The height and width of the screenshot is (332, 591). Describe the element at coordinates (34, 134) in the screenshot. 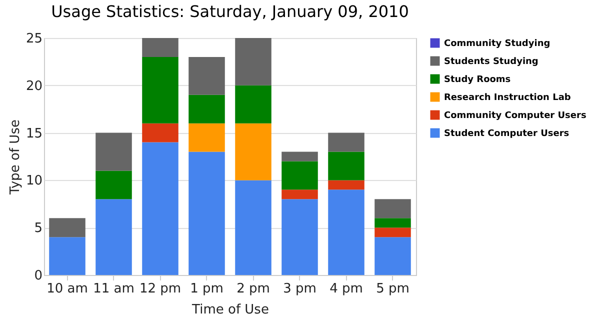

I see `y-tick-label: 15` at that location.